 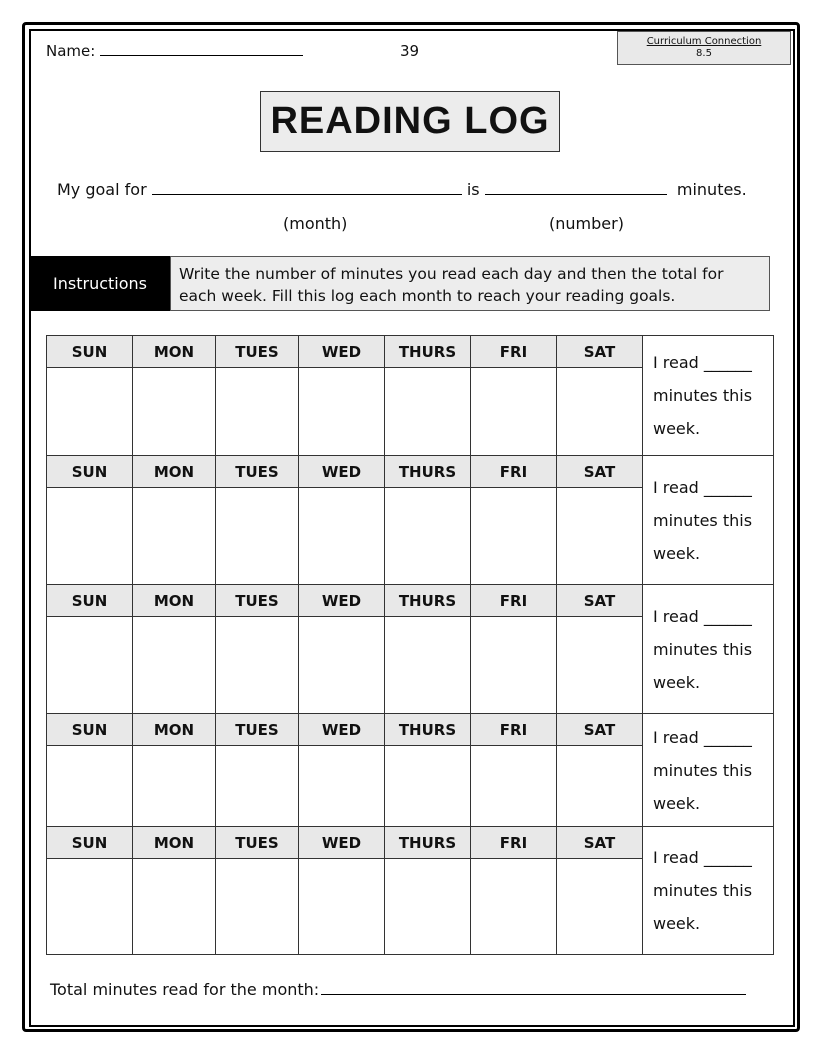 What do you see at coordinates (704, 41) in the screenshot?
I see `curriculum-title: Curriculum Connection` at bounding box center [704, 41].